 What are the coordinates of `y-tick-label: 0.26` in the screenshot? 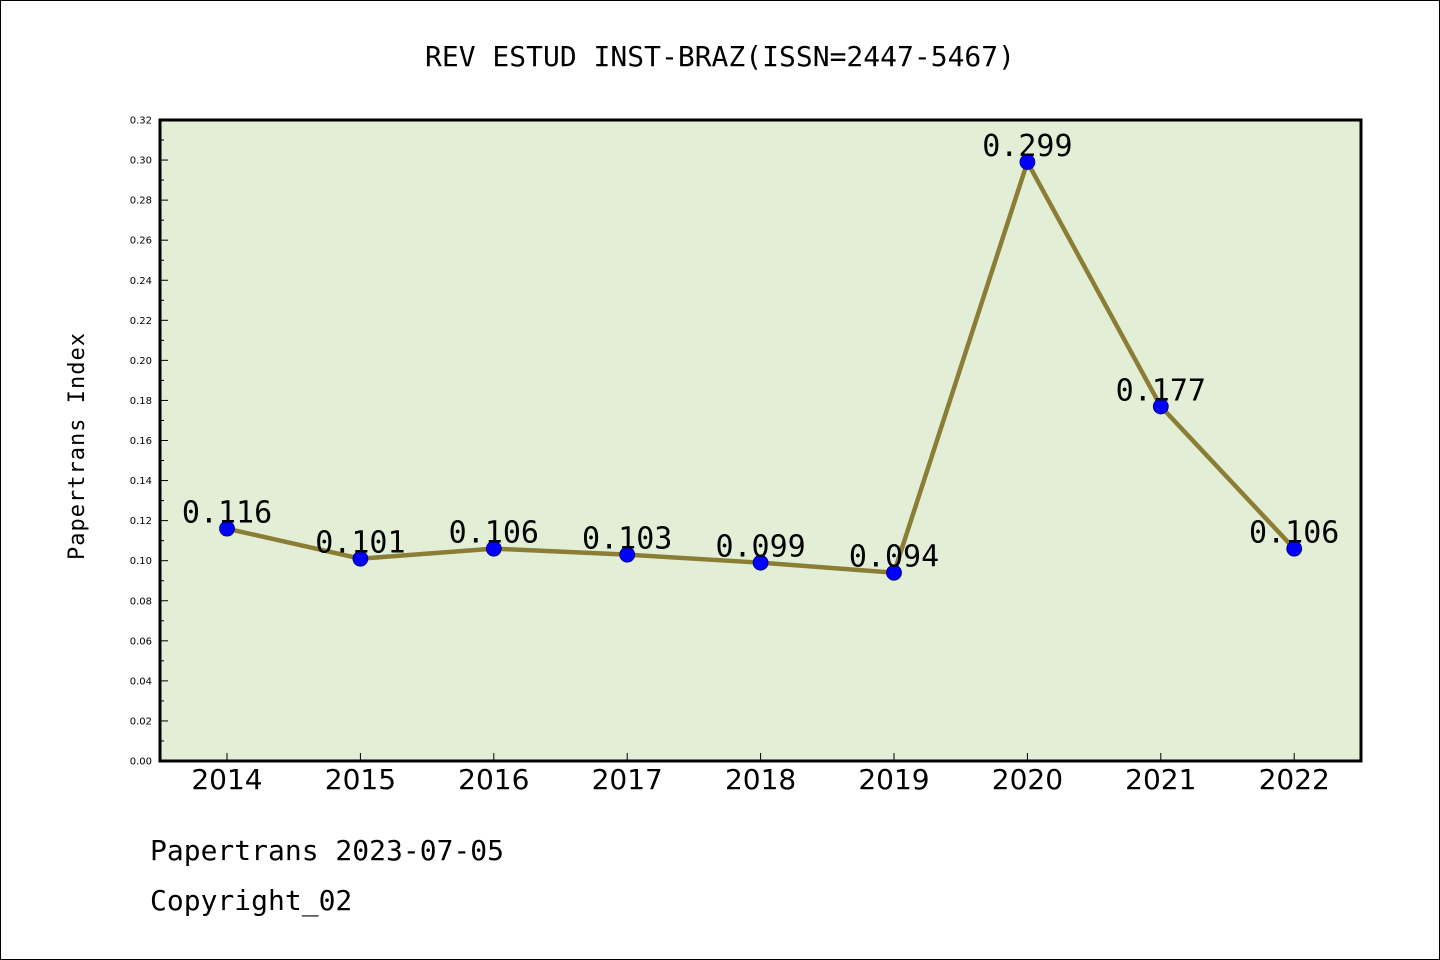 It's located at (141, 241).